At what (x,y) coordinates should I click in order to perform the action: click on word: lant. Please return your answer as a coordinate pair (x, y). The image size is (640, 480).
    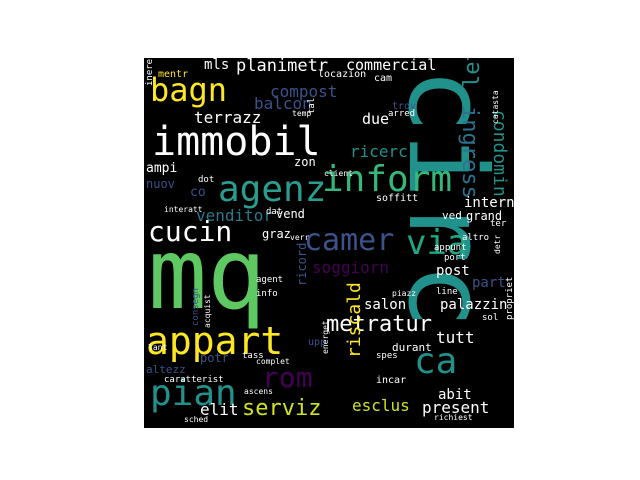
    Looking at the image, I should click on (158, 347).